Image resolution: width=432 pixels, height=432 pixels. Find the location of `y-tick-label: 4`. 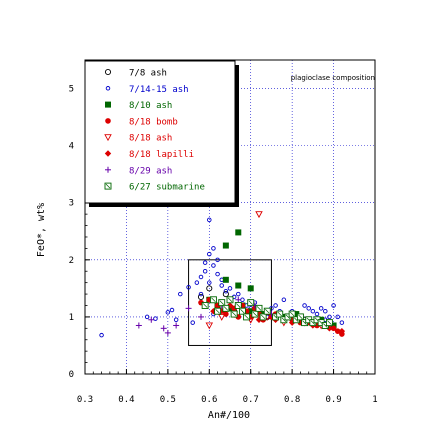

y-tick-label: 4 is located at coordinates (71, 147).